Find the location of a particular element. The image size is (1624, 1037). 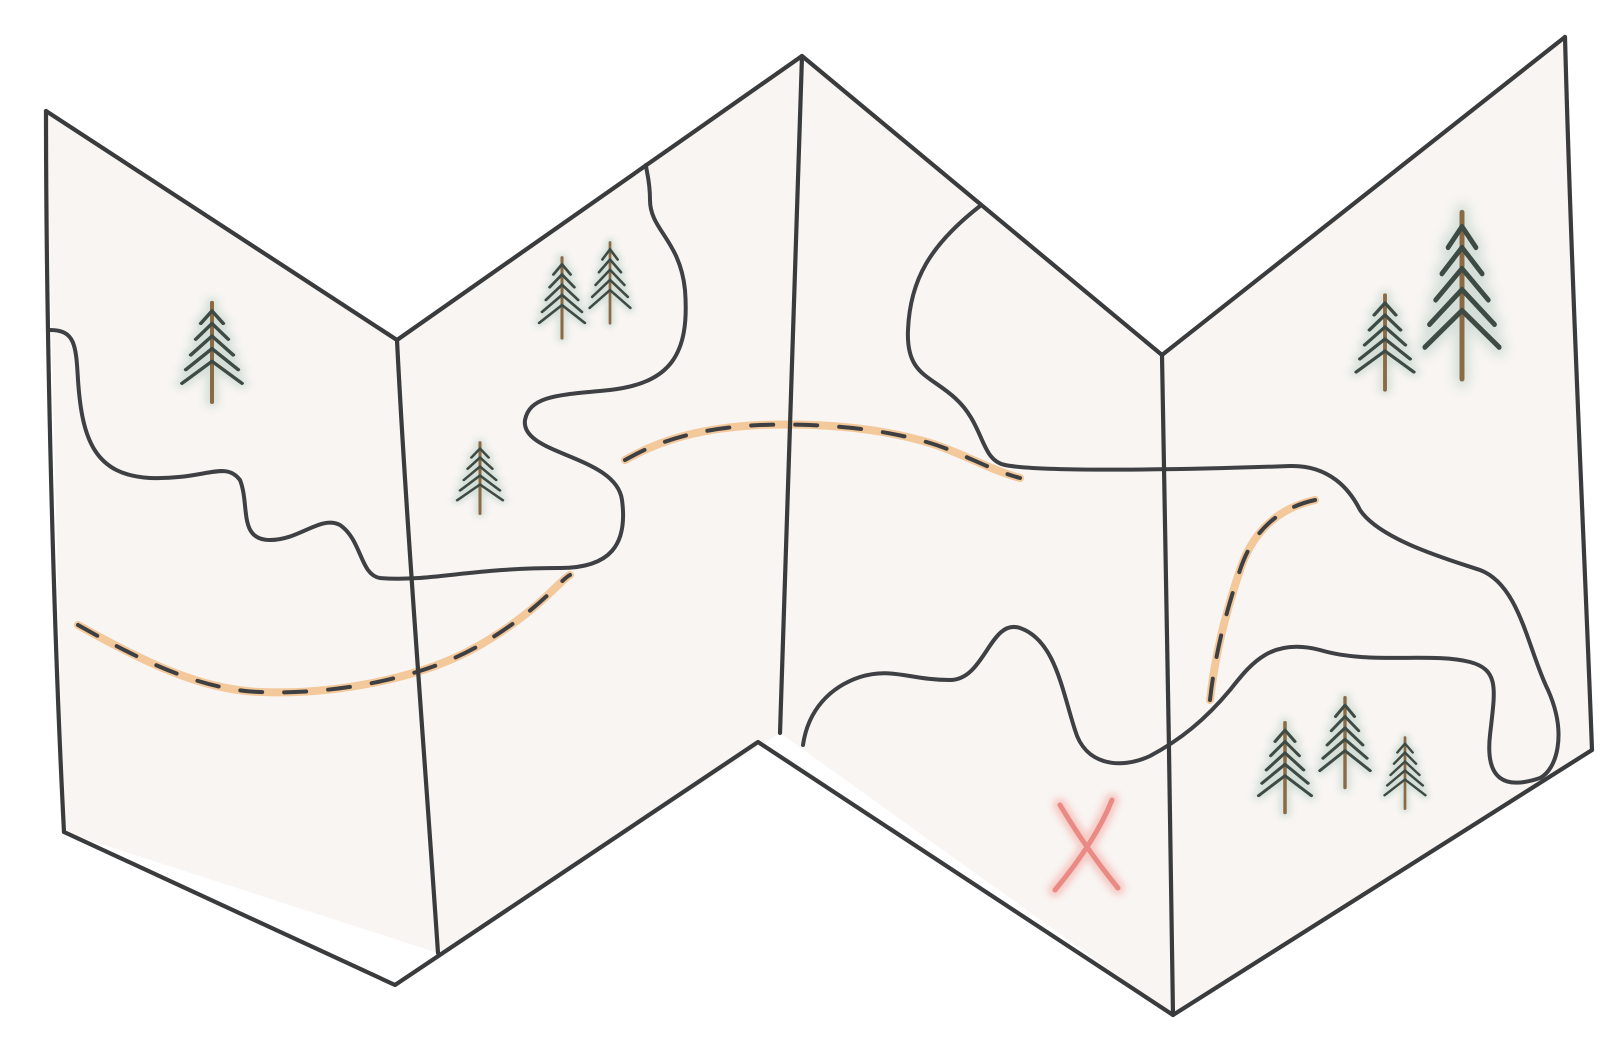

outline-right-edge is located at coordinates (1578, 393).